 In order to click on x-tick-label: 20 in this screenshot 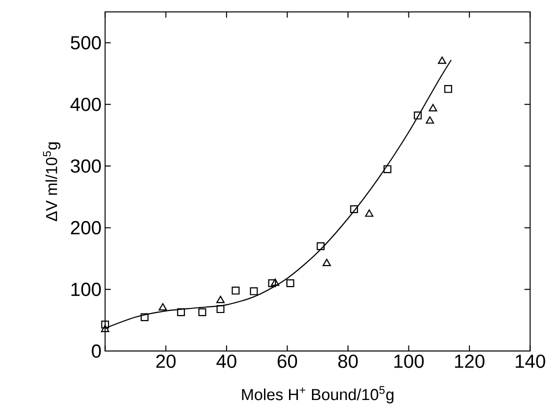, I will do `click(166, 361)`.